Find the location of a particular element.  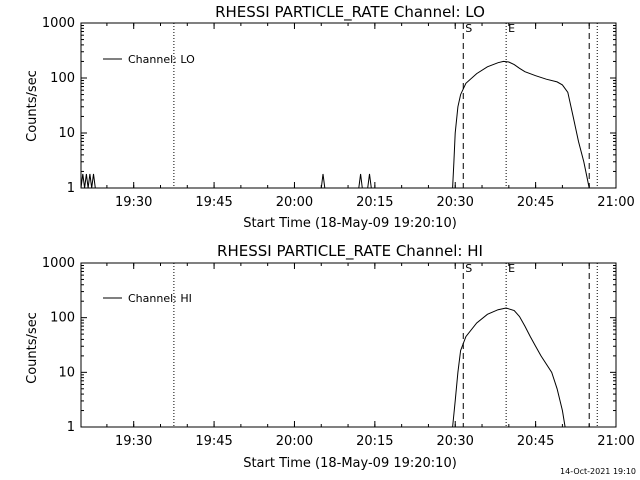

timestamp: 14-Oct-2021 19:10 is located at coordinates (598, 471).